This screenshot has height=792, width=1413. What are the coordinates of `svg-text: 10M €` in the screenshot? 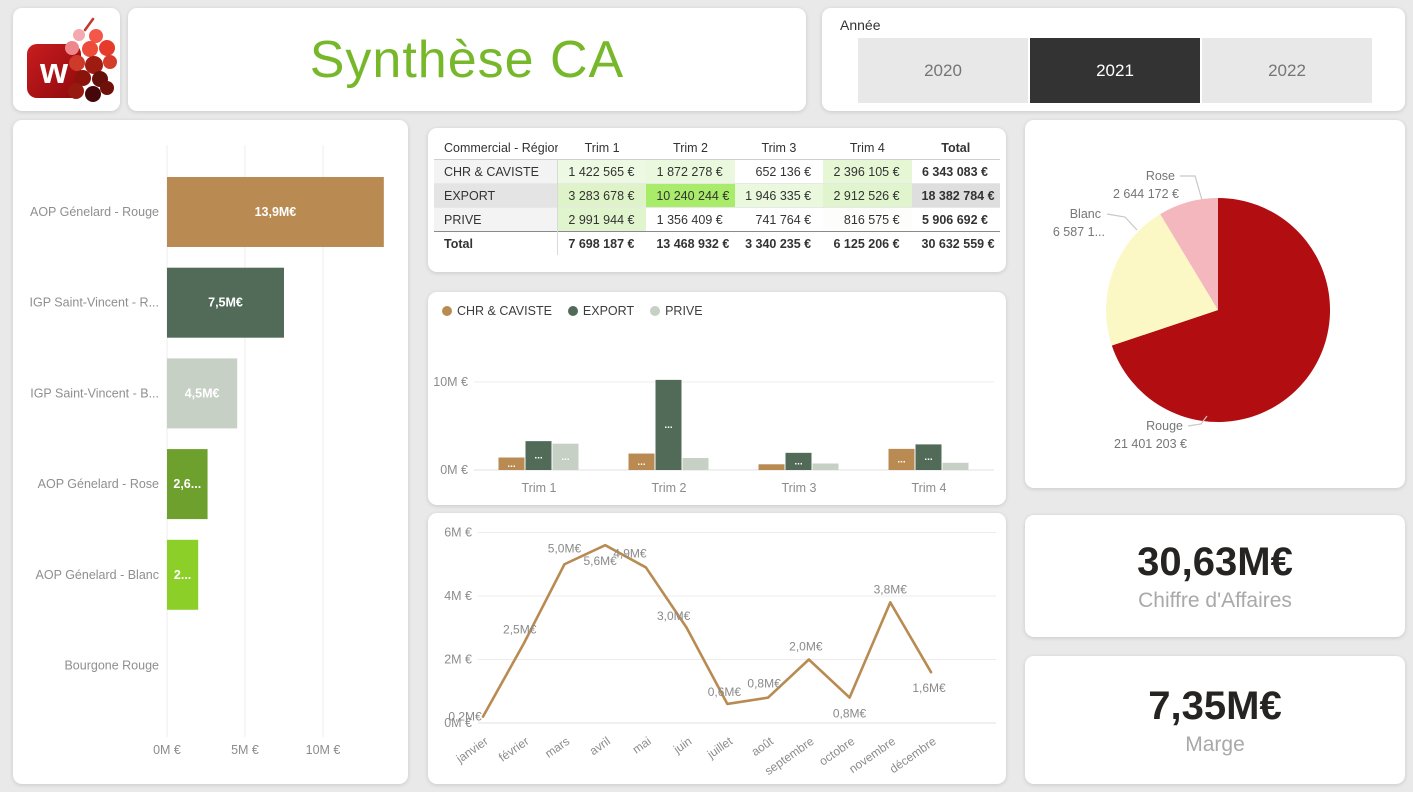 It's located at (323, 750).